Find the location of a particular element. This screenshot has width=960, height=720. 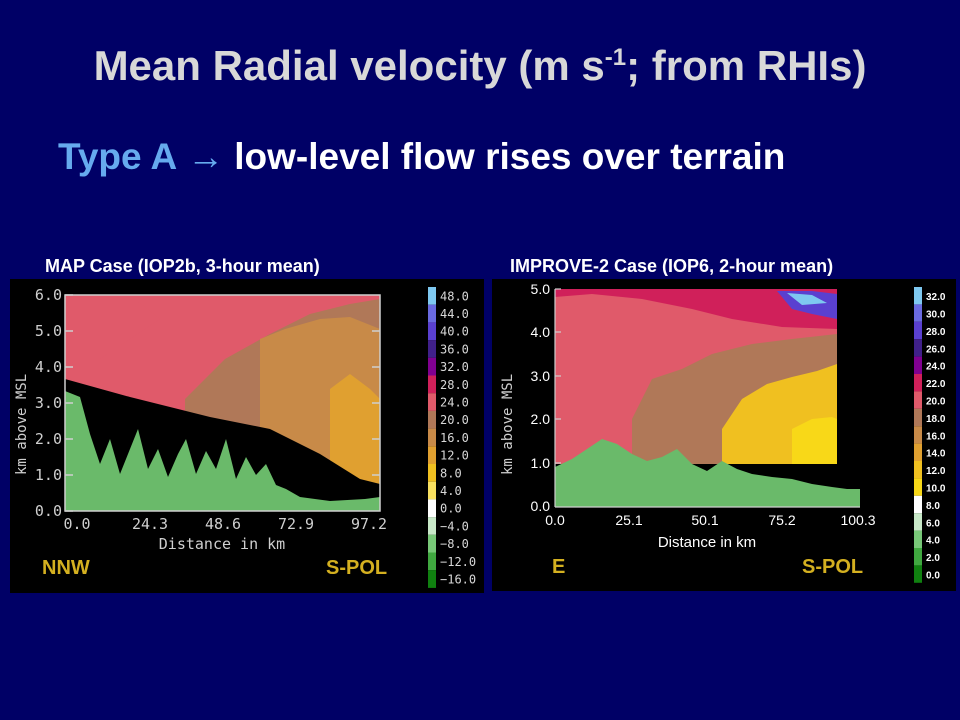

left-ytick-label: 0.0 is located at coordinates (48, 511).